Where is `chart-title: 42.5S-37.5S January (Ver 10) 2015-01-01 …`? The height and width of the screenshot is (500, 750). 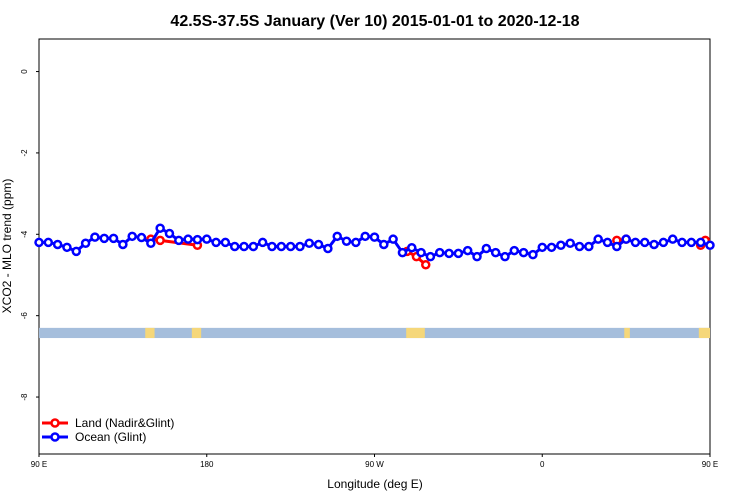
chart-title: 42.5S-37.5S January (Ver 10) 2015-01-01 … is located at coordinates (374, 21).